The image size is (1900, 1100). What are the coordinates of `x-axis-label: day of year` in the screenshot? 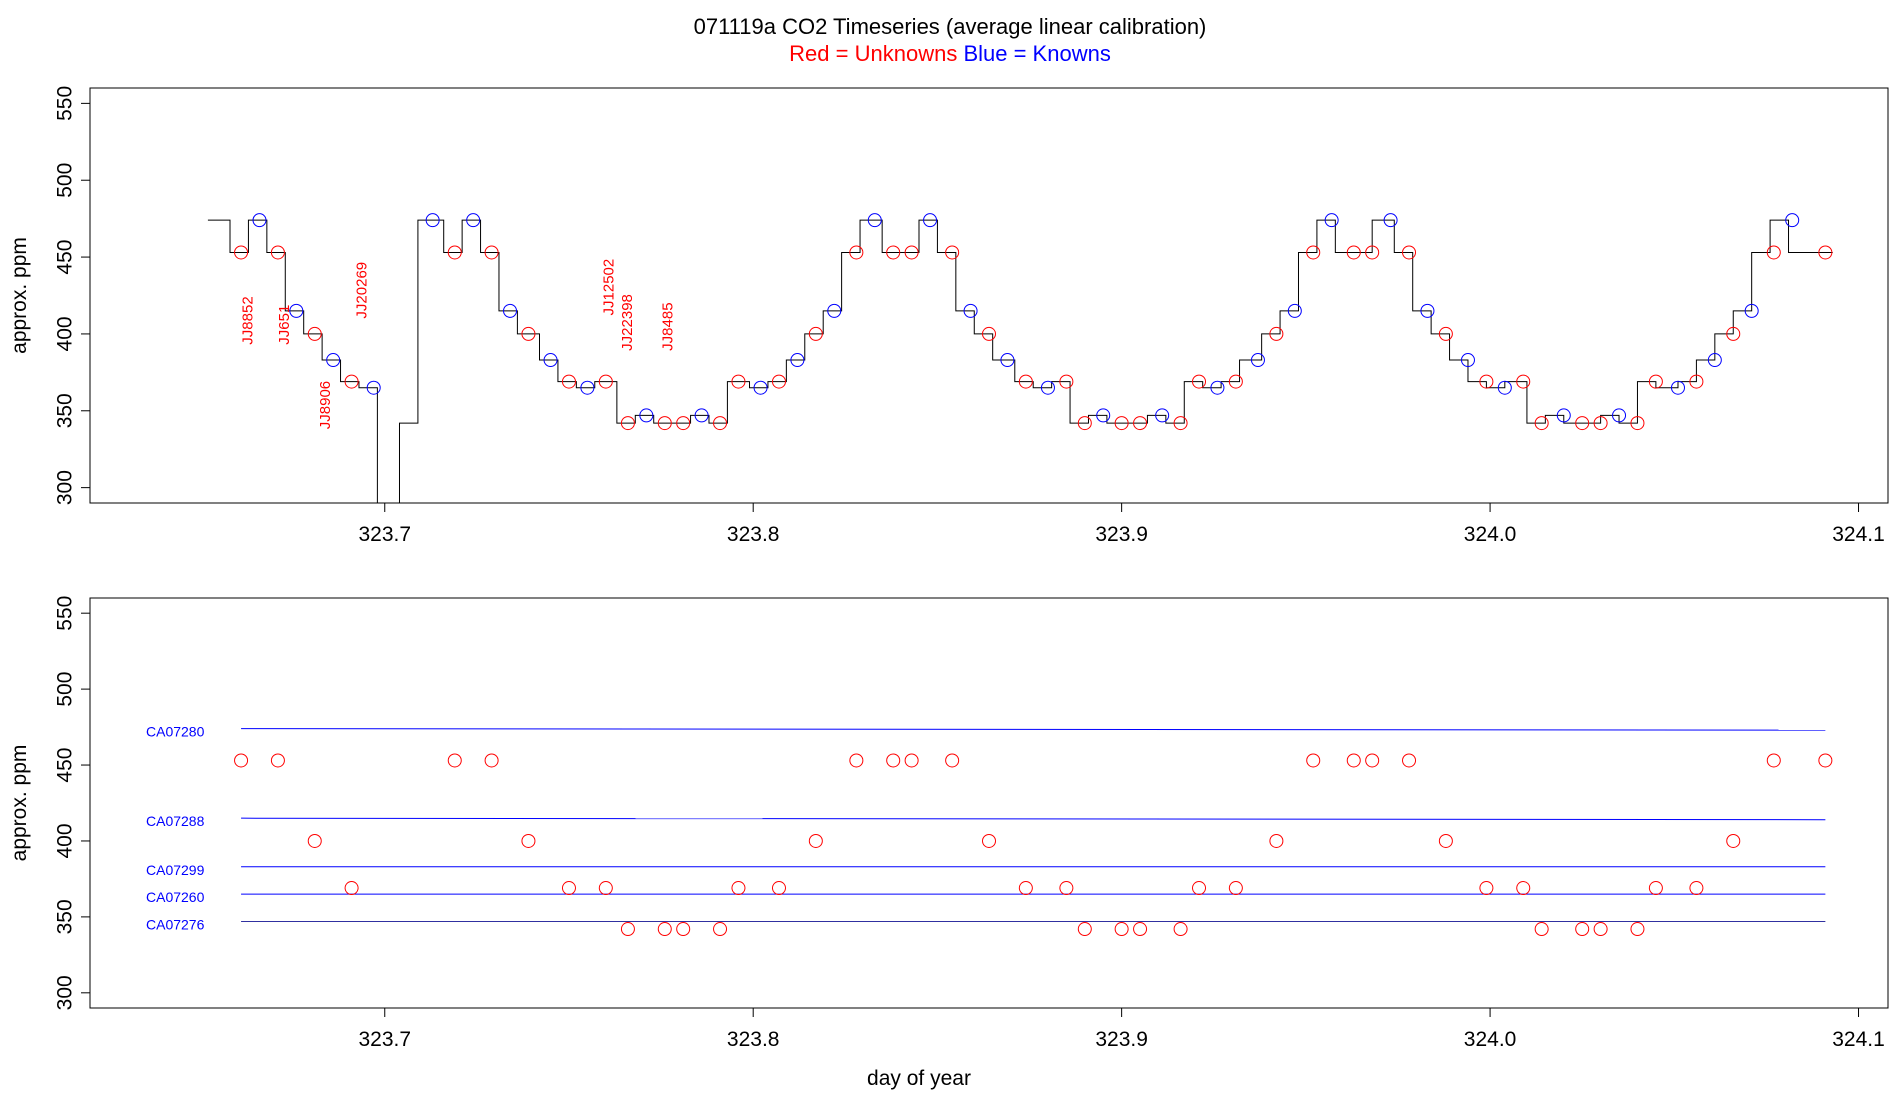 It's located at (919, 1078).